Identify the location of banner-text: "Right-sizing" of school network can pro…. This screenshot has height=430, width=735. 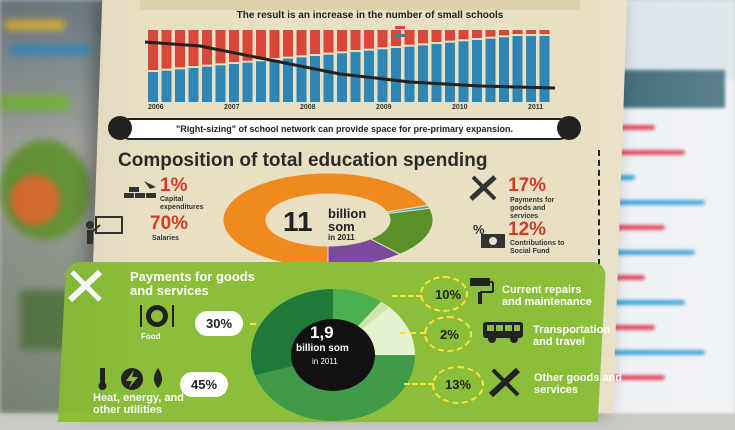
(344, 129).